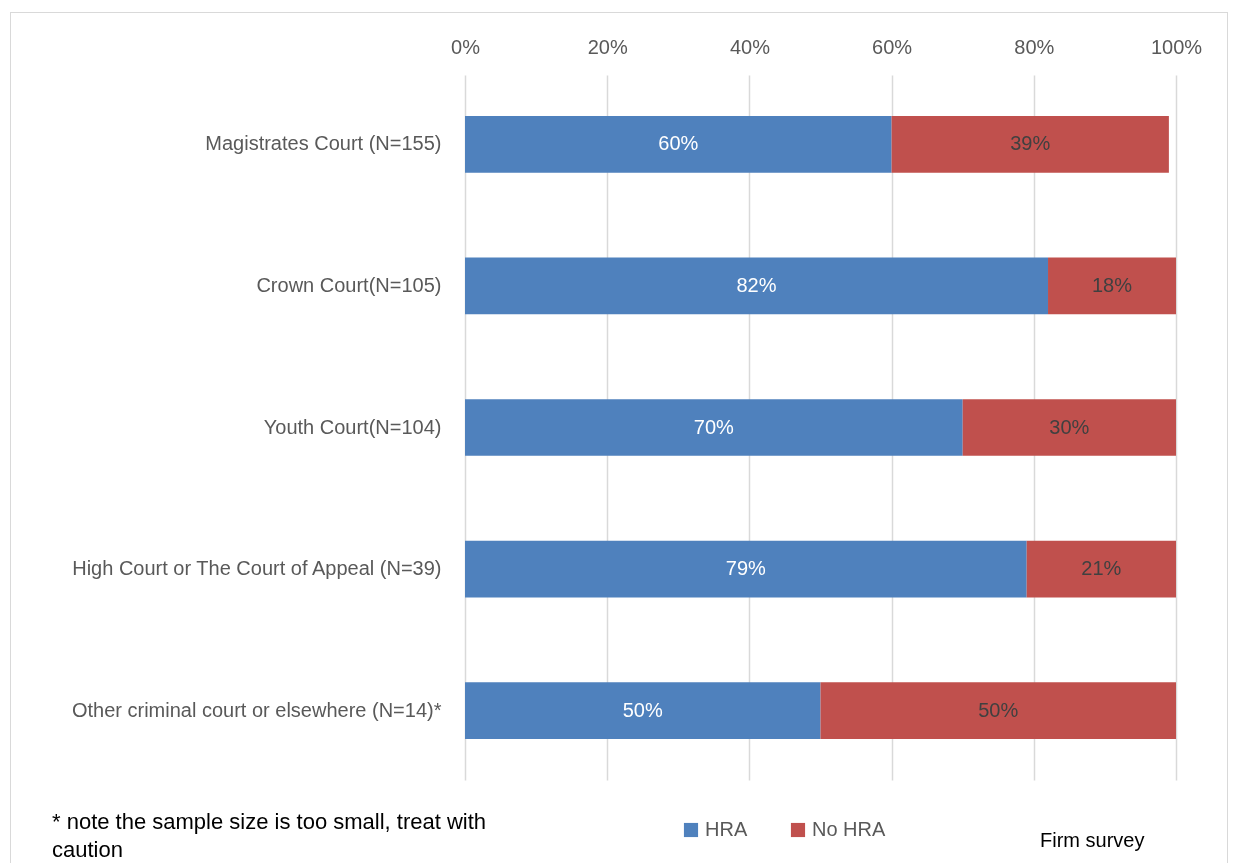 Image resolution: width=1233 pixels, height=863 pixels. What do you see at coordinates (750, 46) in the screenshot?
I see `x-tick-label: 40%` at bounding box center [750, 46].